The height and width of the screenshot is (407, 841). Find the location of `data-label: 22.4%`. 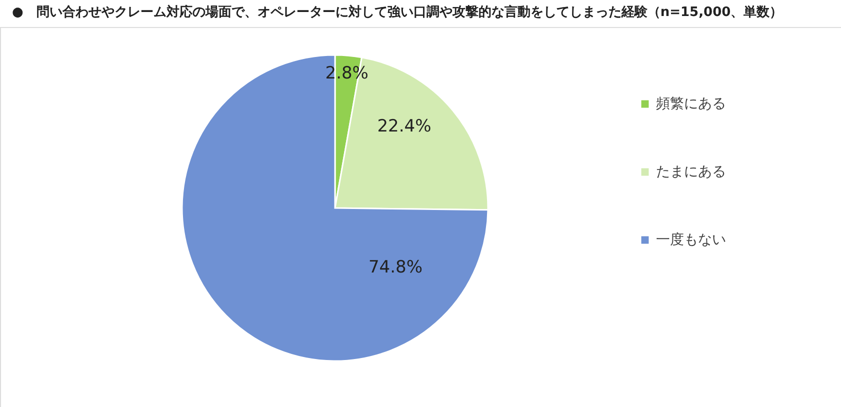

data-label: 22.4% is located at coordinates (404, 126).